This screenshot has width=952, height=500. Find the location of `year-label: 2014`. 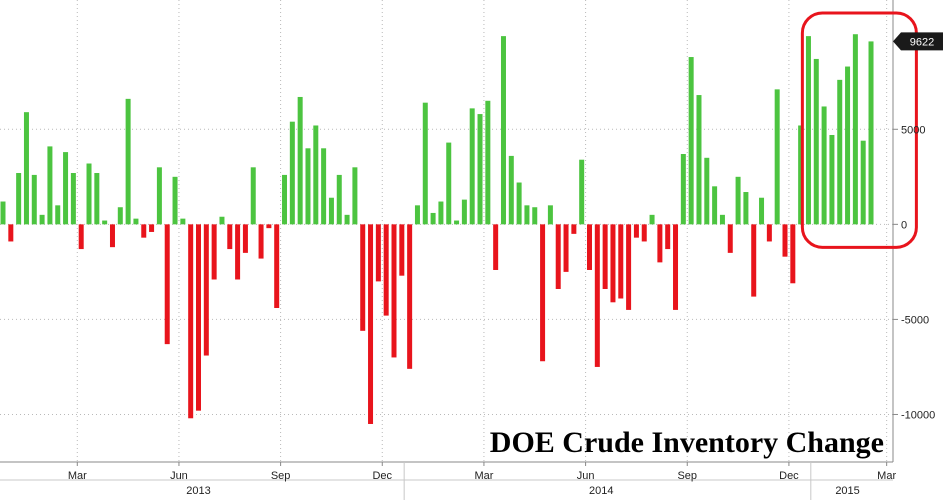

year-label: 2014 is located at coordinates (601, 491).